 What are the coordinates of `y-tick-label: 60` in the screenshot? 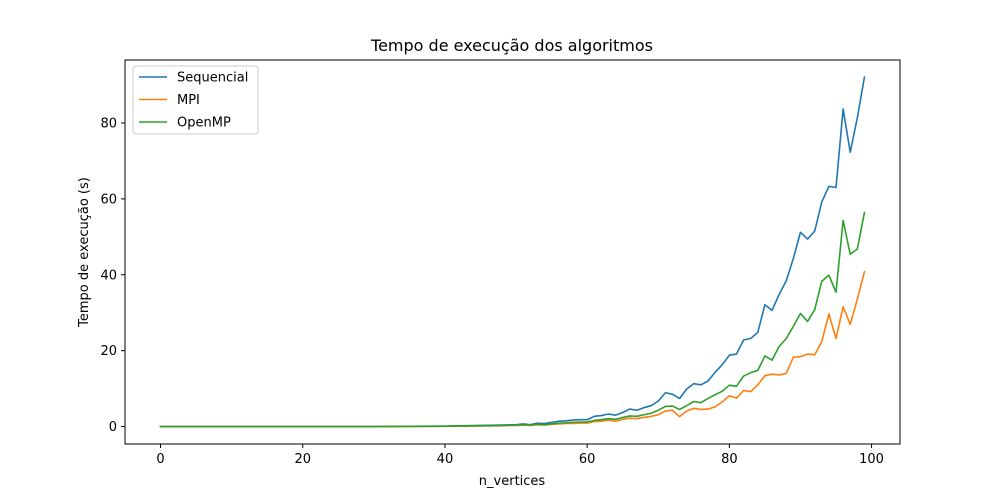 It's located at (108, 199).